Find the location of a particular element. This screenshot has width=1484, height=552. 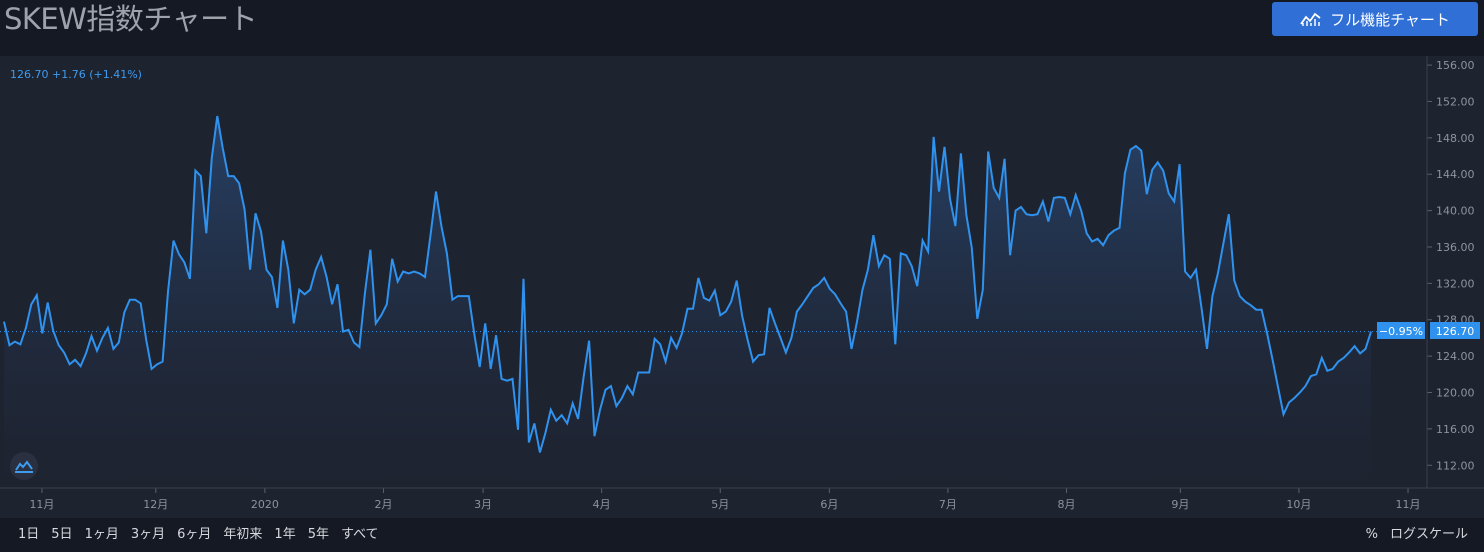

y-tick-label: 148.00 is located at coordinates (1455, 138).